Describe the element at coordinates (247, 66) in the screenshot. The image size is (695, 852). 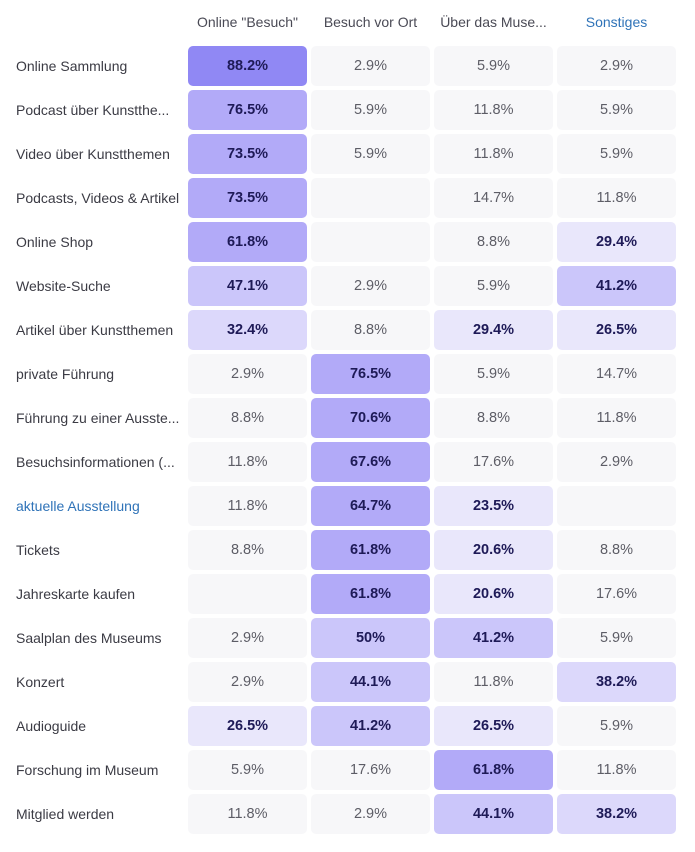
I see `heatmap-cell: 88.2%` at that location.